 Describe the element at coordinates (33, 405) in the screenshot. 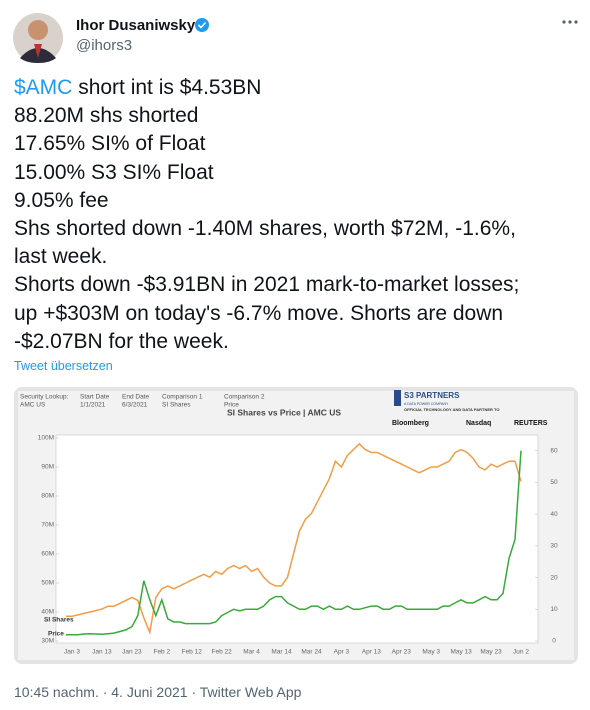

I see `header-value: AMC US` at that location.